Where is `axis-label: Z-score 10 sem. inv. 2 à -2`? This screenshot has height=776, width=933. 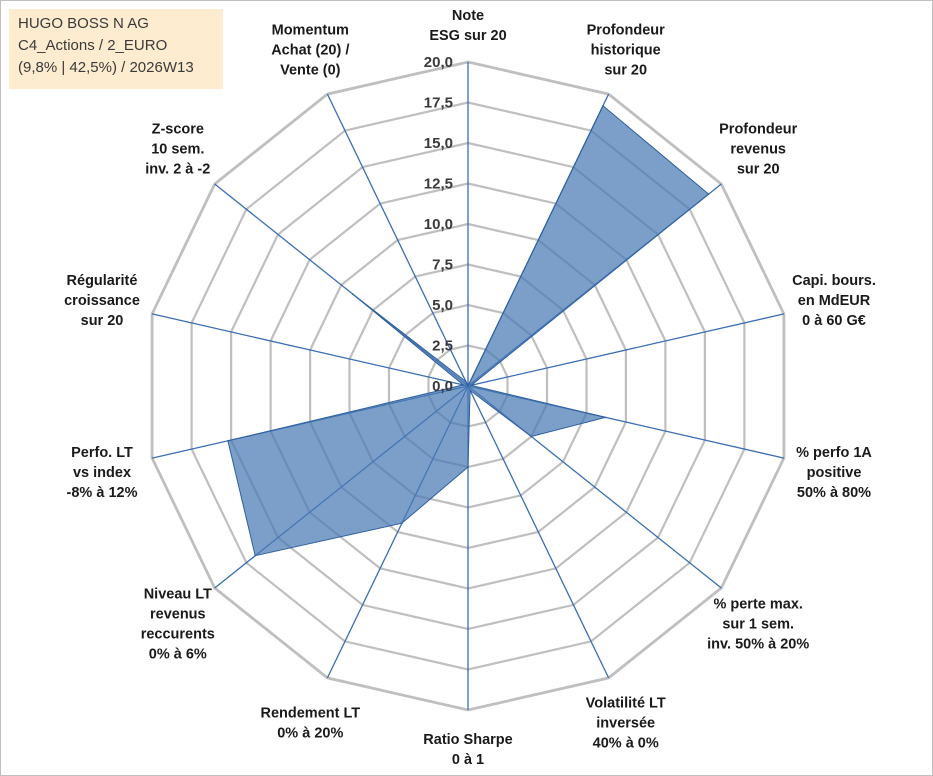 axis-label: Z-score 10 sem. inv. 2 à -2 is located at coordinates (177, 149).